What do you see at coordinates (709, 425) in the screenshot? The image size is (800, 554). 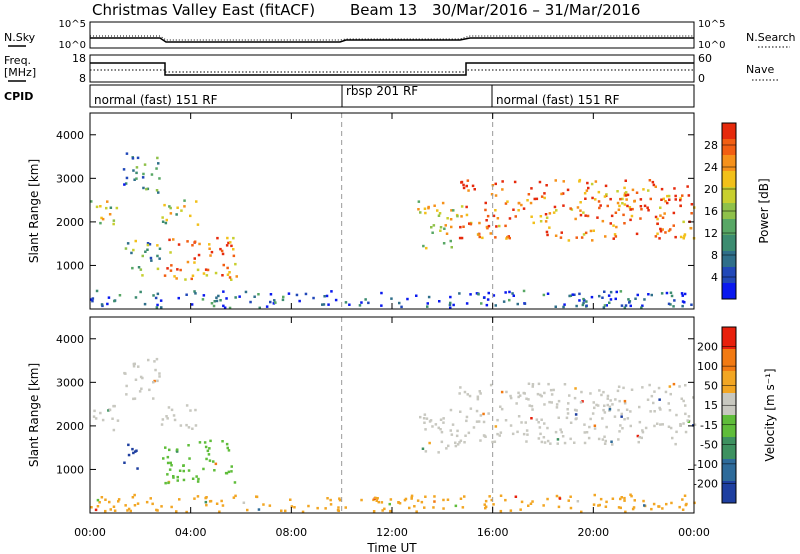 I see `colorbar-tick-label: -15` at bounding box center [709, 425].